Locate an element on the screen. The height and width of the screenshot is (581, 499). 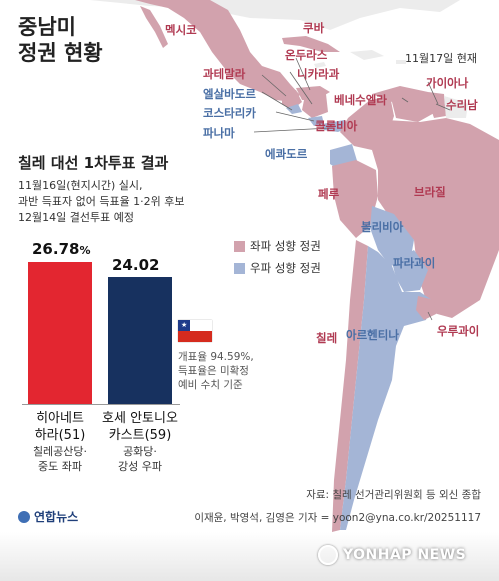
watermark-band is located at coordinates (249, 556).